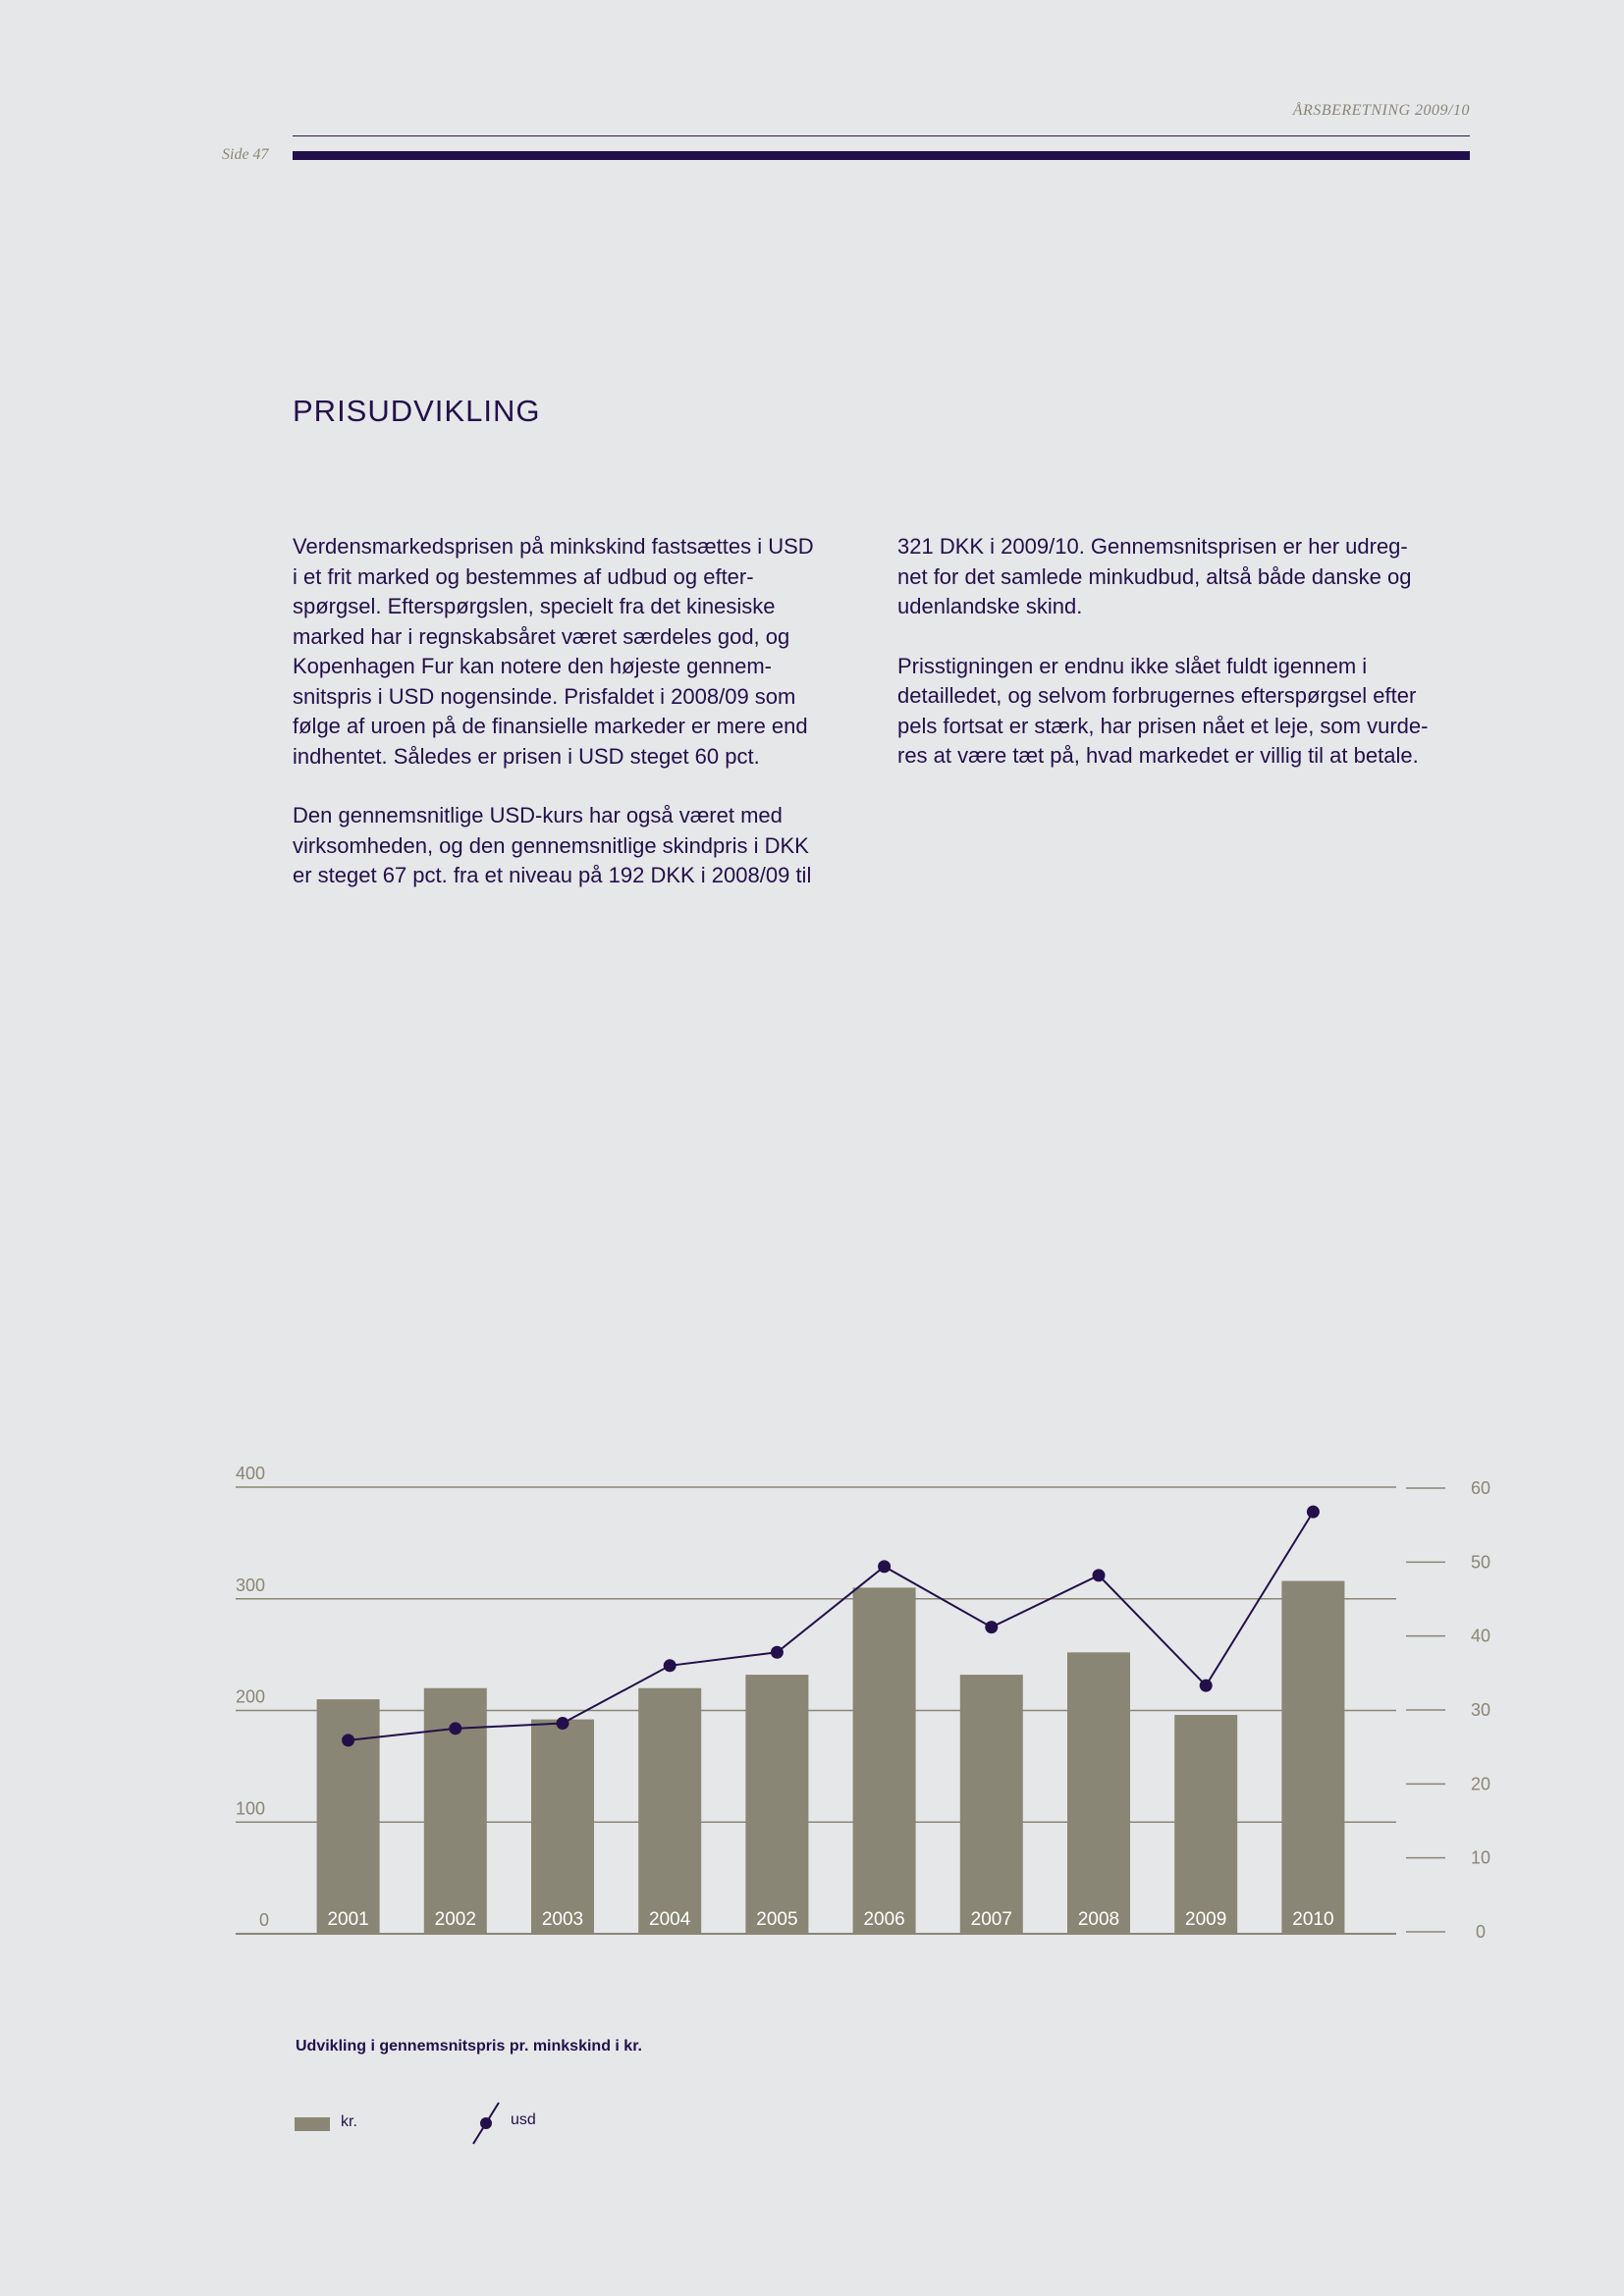 This screenshot has width=1624, height=2296. I want to click on legend-bar-swatch, so click(312, 2124).